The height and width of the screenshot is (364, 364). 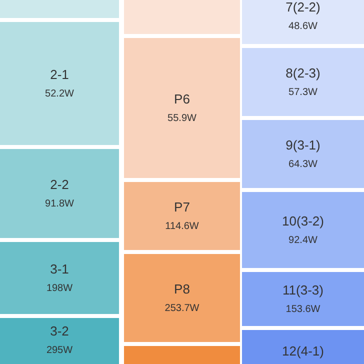 What do you see at coordinates (303, 7) in the screenshot?
I see `category-label: 7(2-2)` at bounding box center [303, 7].